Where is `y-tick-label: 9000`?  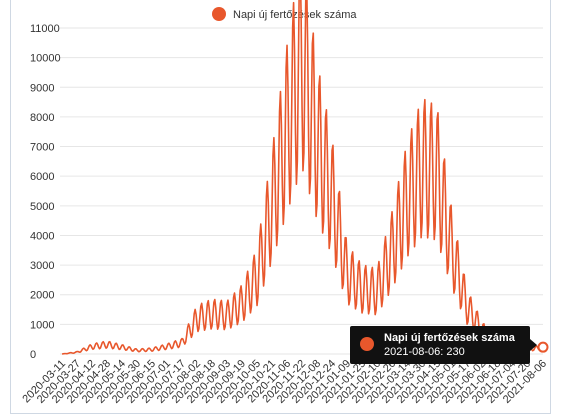 y-tick-label: 9000 is located at coordinates (42, 88).